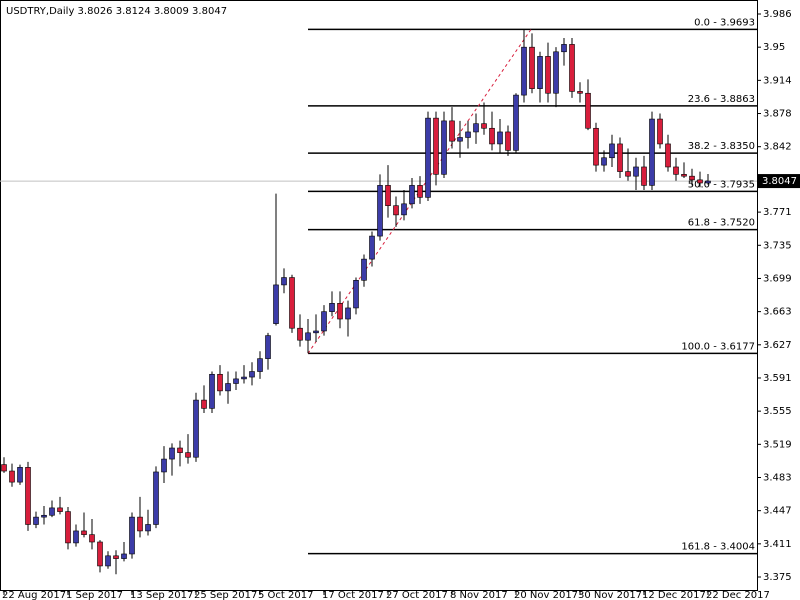 The height and width of the screenshot is (600, 800). What do you see at coordinates (610, 595) in the screenshot?
I see `x-tick-label: 30 Nov 2017` at bounding box center [610, 595].